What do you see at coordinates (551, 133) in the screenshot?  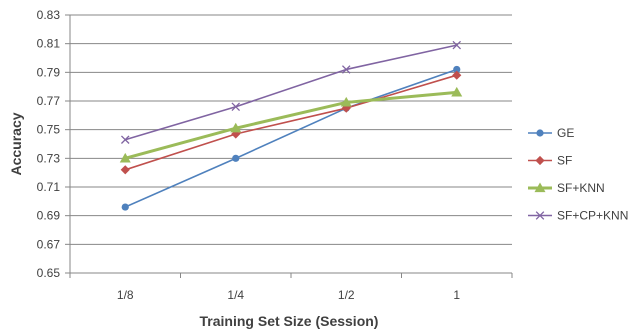 I see `legend-item-ge: GE` at bounding box center [551, 133].